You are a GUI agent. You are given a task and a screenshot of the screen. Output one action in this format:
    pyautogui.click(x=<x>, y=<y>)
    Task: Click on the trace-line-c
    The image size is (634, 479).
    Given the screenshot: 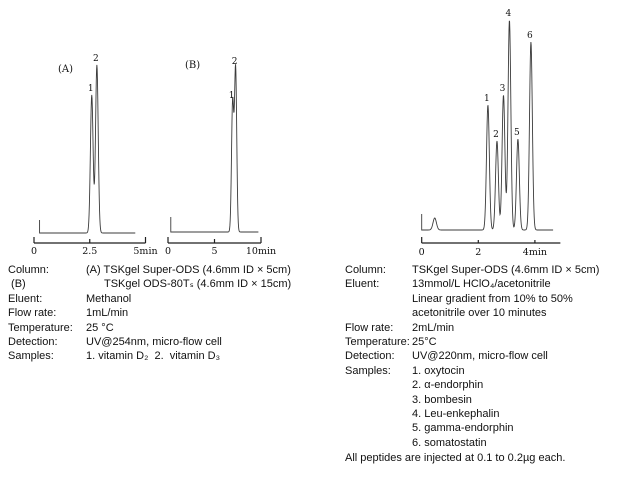 What is the action you would take?
    pyautogui.click(x=487, y=125)
    